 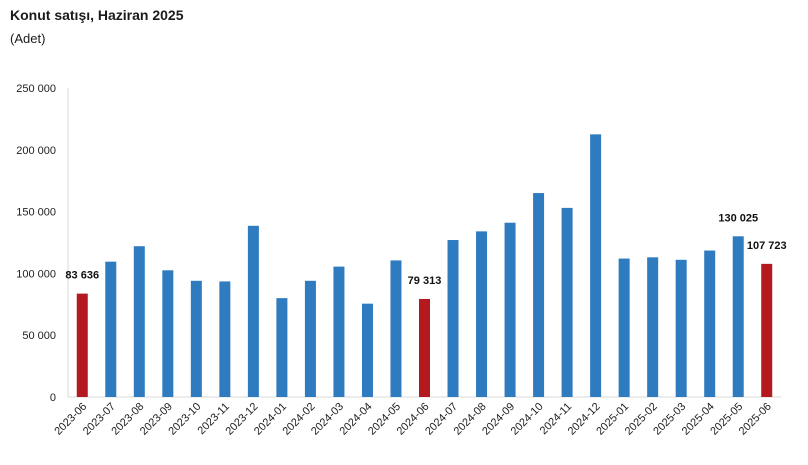 What do you see at coordinates (53, 398) in the screenshot?
I see `y-tick-label: 0` at bounding box center [53, 398].